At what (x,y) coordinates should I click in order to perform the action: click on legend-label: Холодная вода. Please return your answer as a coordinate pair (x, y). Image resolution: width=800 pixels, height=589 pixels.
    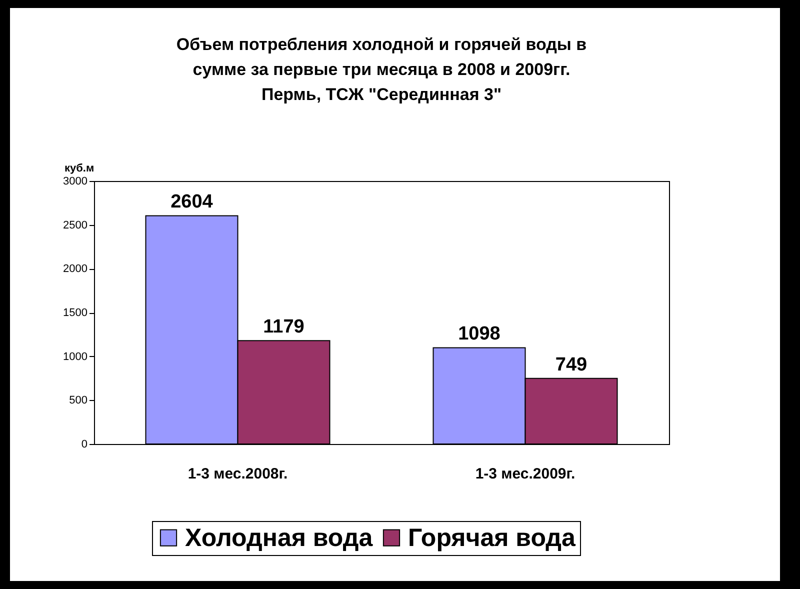
    Looking at the image, I should click on (279, 538).